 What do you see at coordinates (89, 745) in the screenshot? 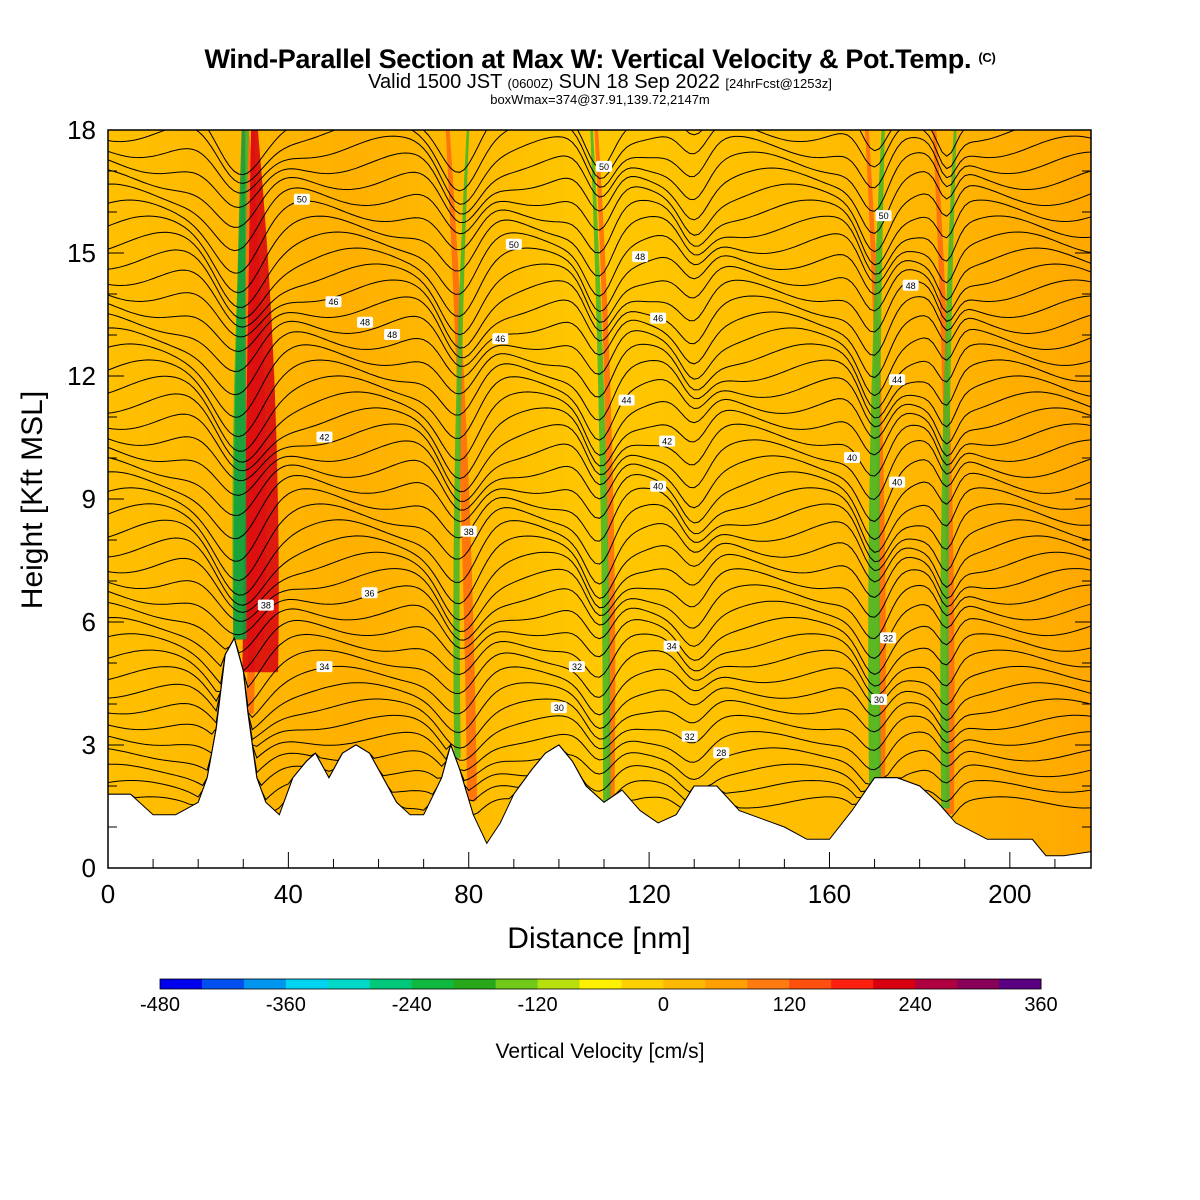
I see `y-tick-label: 3` at bounding box center [89, 745].